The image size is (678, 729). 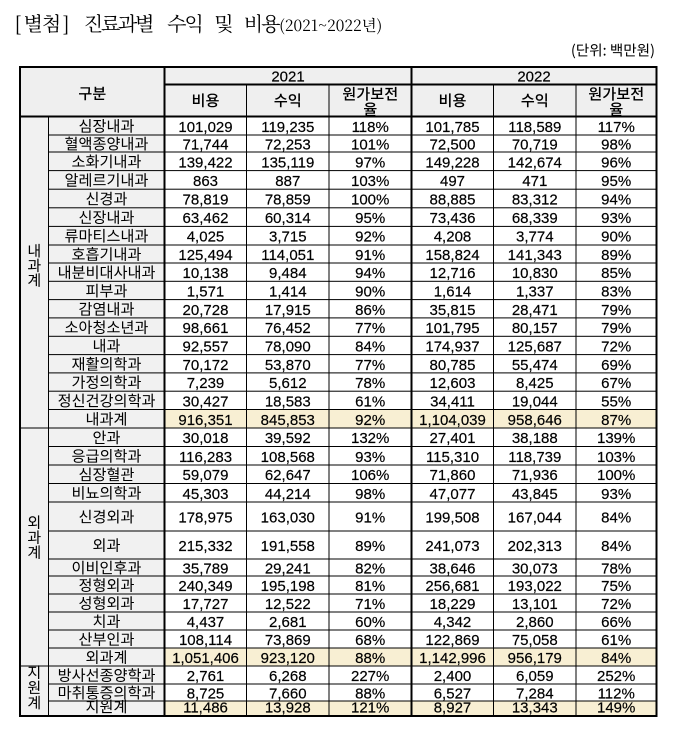 What do you see at coordinates (616, 401) in the screenshot?
I see `svg-text: 55%` at bounding box center [616, 401].